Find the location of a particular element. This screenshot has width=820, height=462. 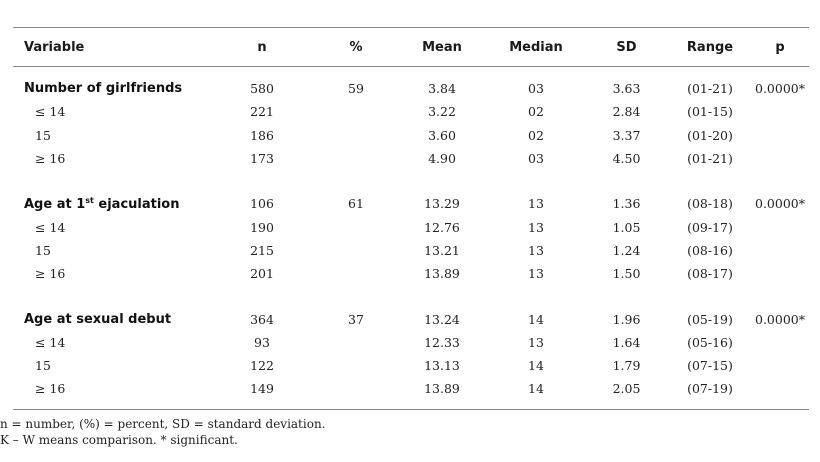

cell-sd: 1.05 is located at coordinates (626, 227).